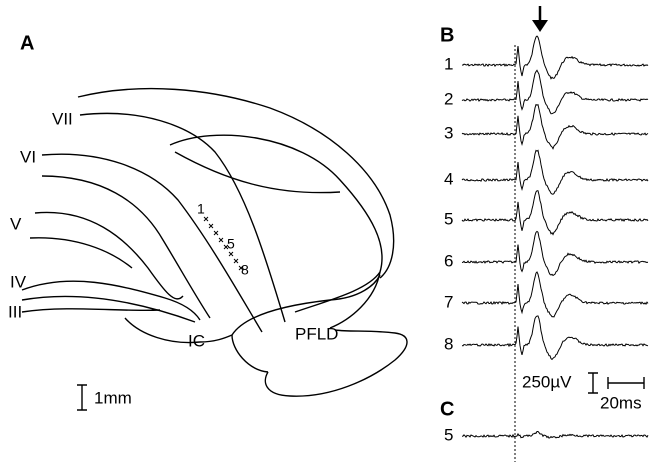 This screenshot has height=462, width=650. I want to click on trace-label: 4, so click(448, 178).